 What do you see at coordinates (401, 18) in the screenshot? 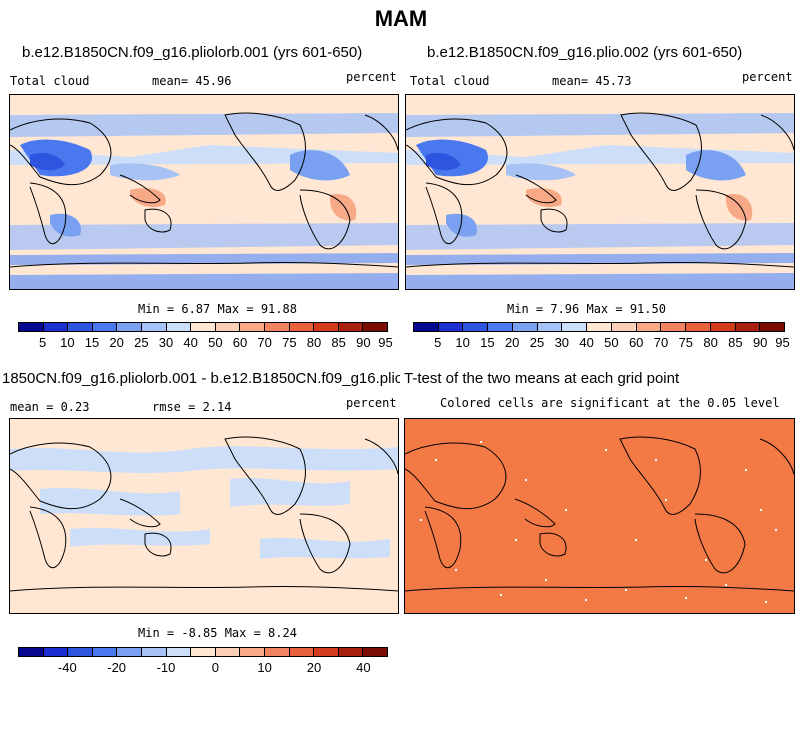
I see `page-title: MAM` at bounding box center [401, 18].